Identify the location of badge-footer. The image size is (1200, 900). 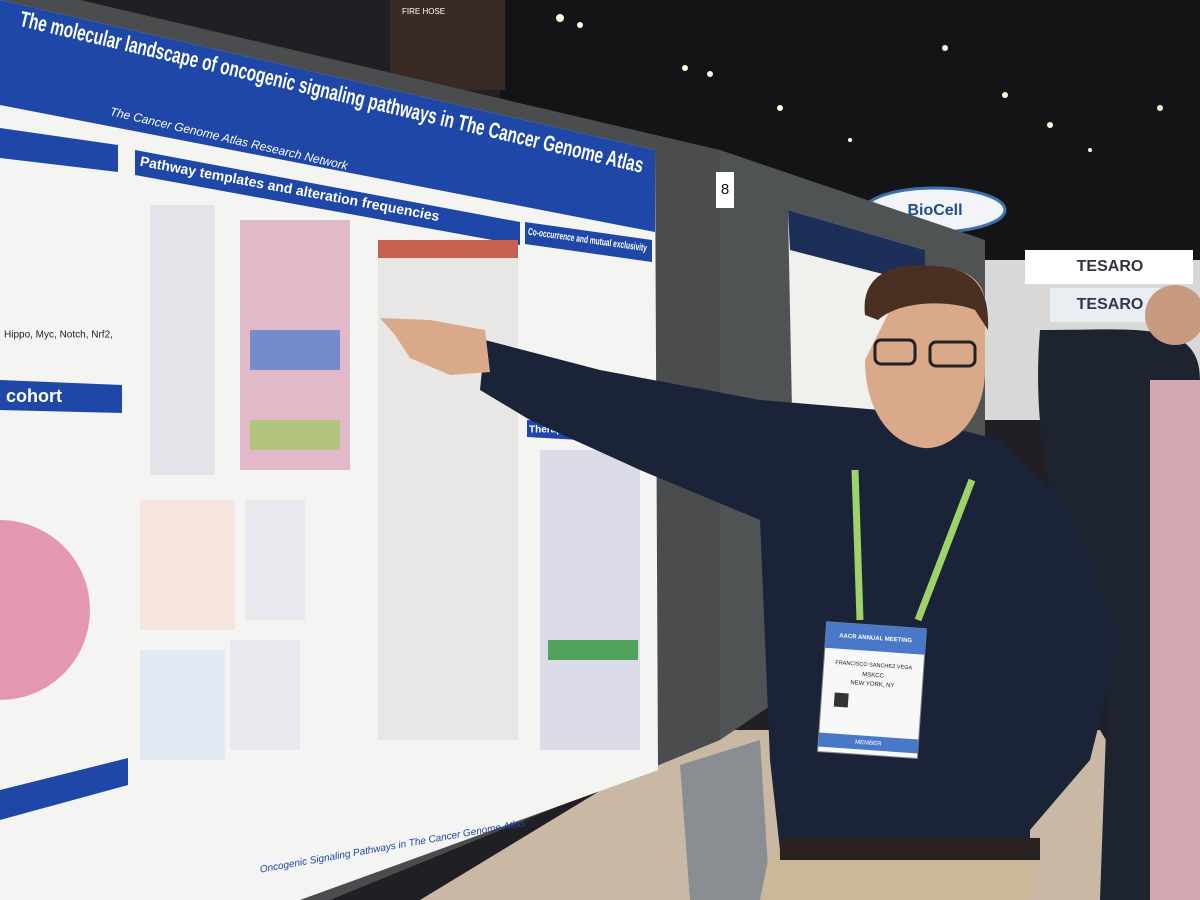
(868, 743).